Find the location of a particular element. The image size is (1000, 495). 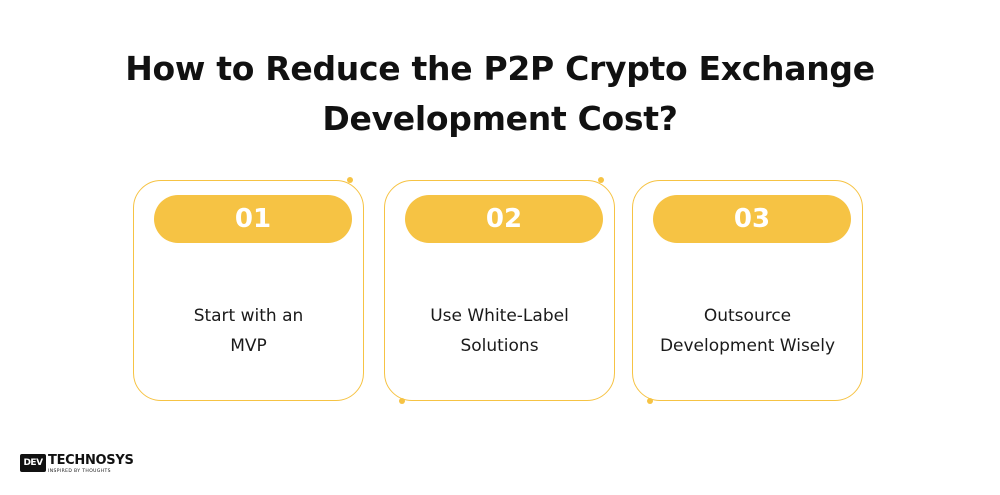

step-description-line: Start with an is located at coordinates (248, 316).